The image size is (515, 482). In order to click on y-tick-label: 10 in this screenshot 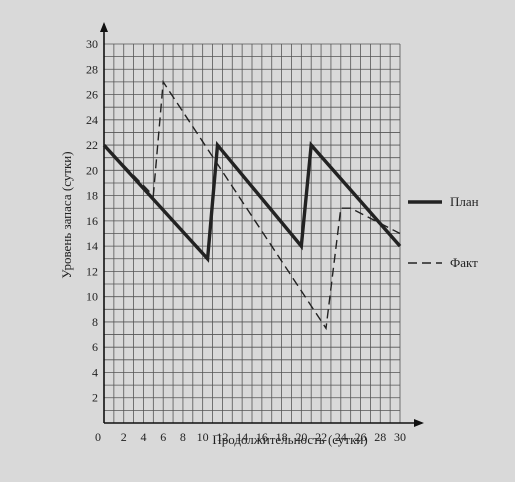, I will do `click(92, 297)`.